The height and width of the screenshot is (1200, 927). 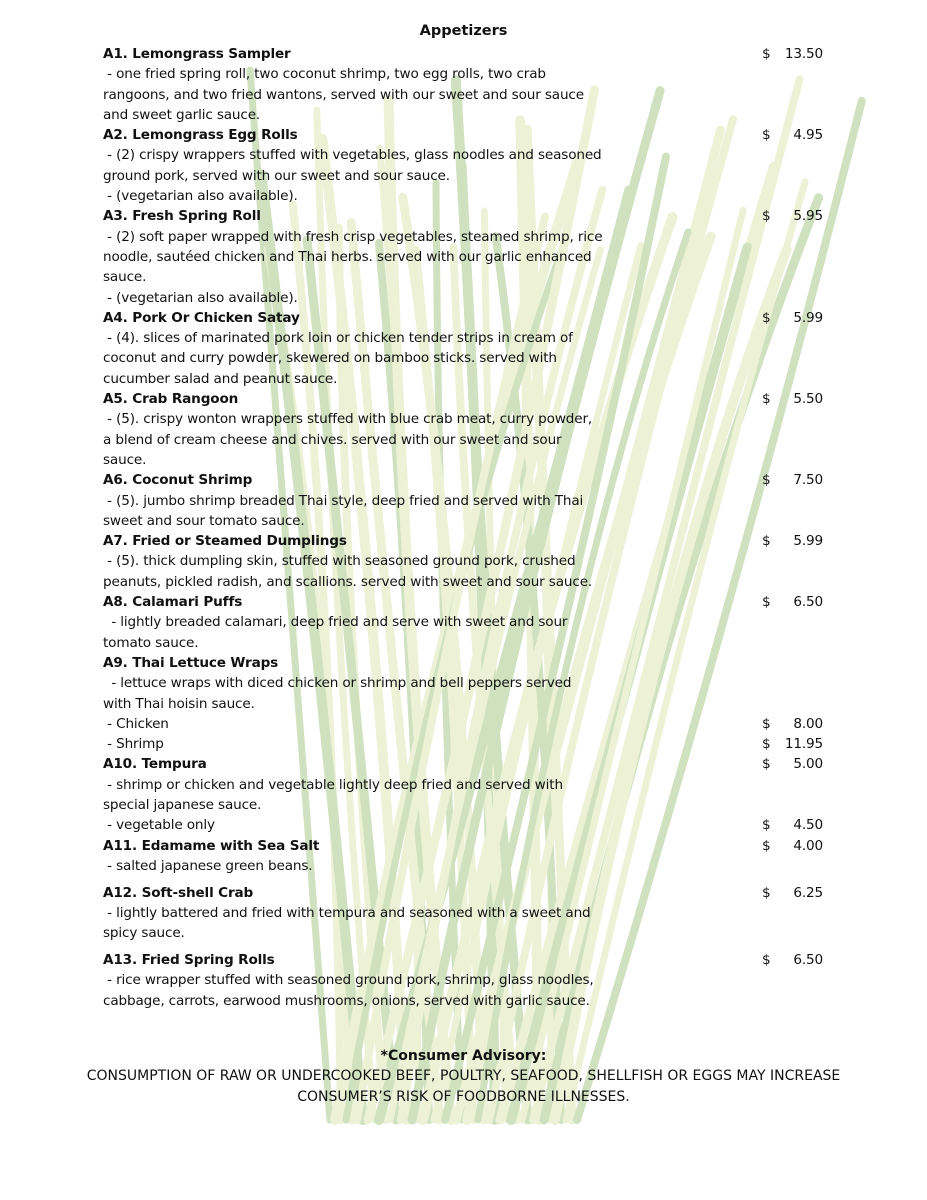 What do you see at coordinates (468, 663) in the screenshot?
I see `menu-item-header: A9. Thai Lettuce Wraps` at bounding box center [468, 663].